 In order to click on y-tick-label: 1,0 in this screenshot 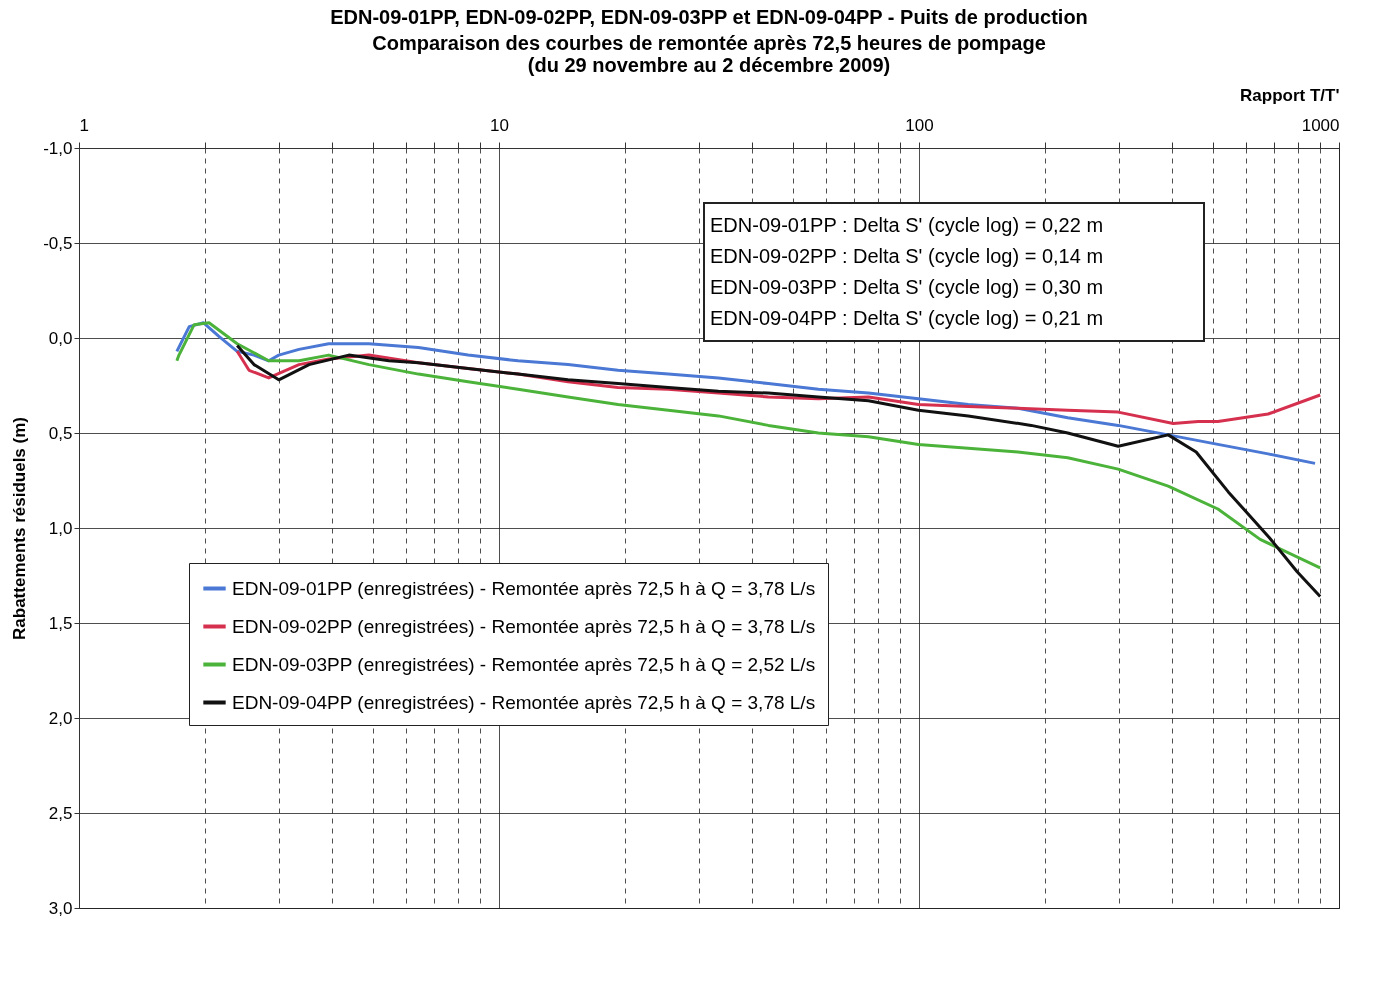, I will do `click(60, 528)`.